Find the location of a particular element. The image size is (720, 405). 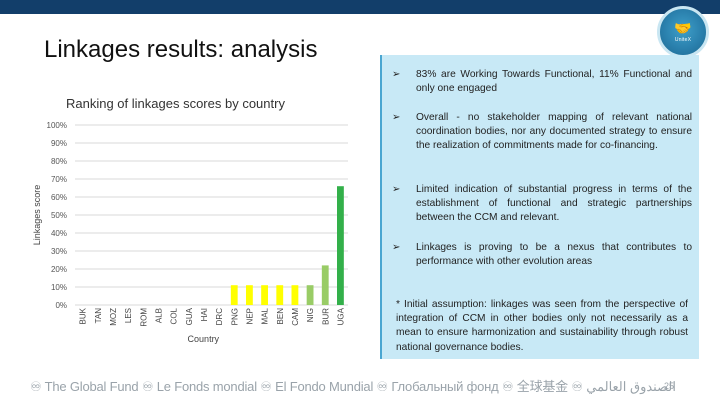

bar-uga is located at coordinates (340, 245).